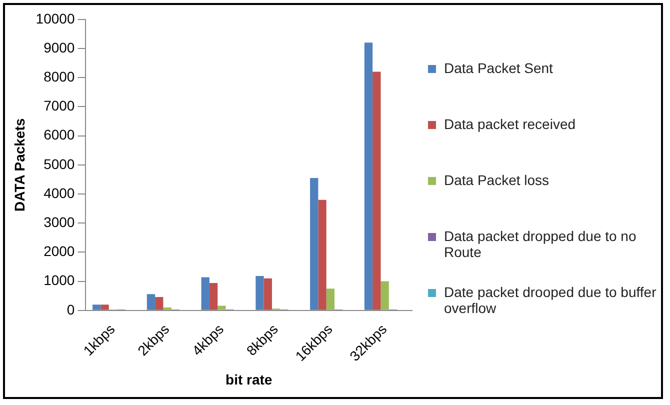 The image size is (670, 405). Describe the element at coordinates (249, 379) in the screenshot. I see `x-axis-title: bit rate` at that location.